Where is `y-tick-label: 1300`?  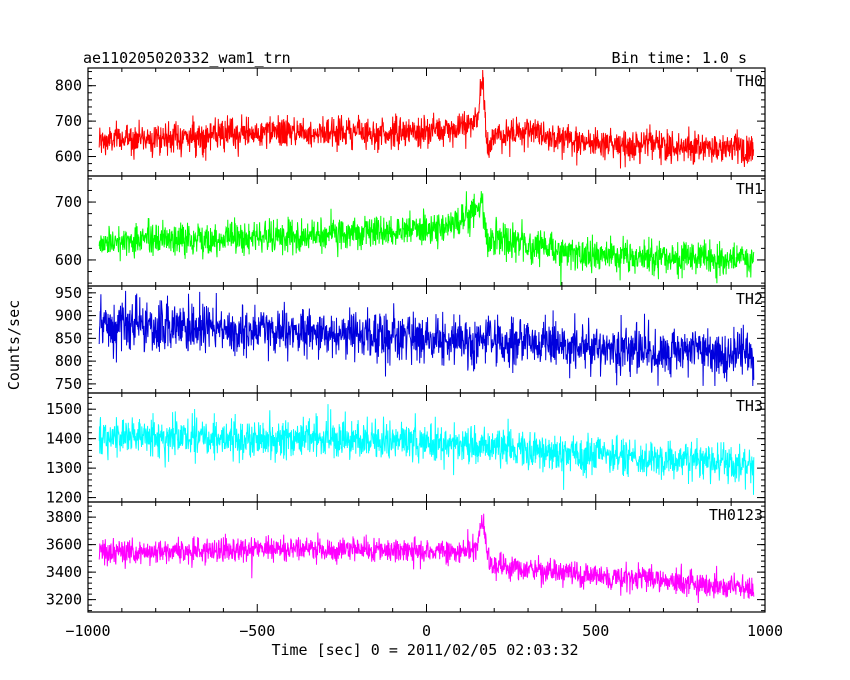 y-tick-label: 1300 is located at coordinates (64, 468).